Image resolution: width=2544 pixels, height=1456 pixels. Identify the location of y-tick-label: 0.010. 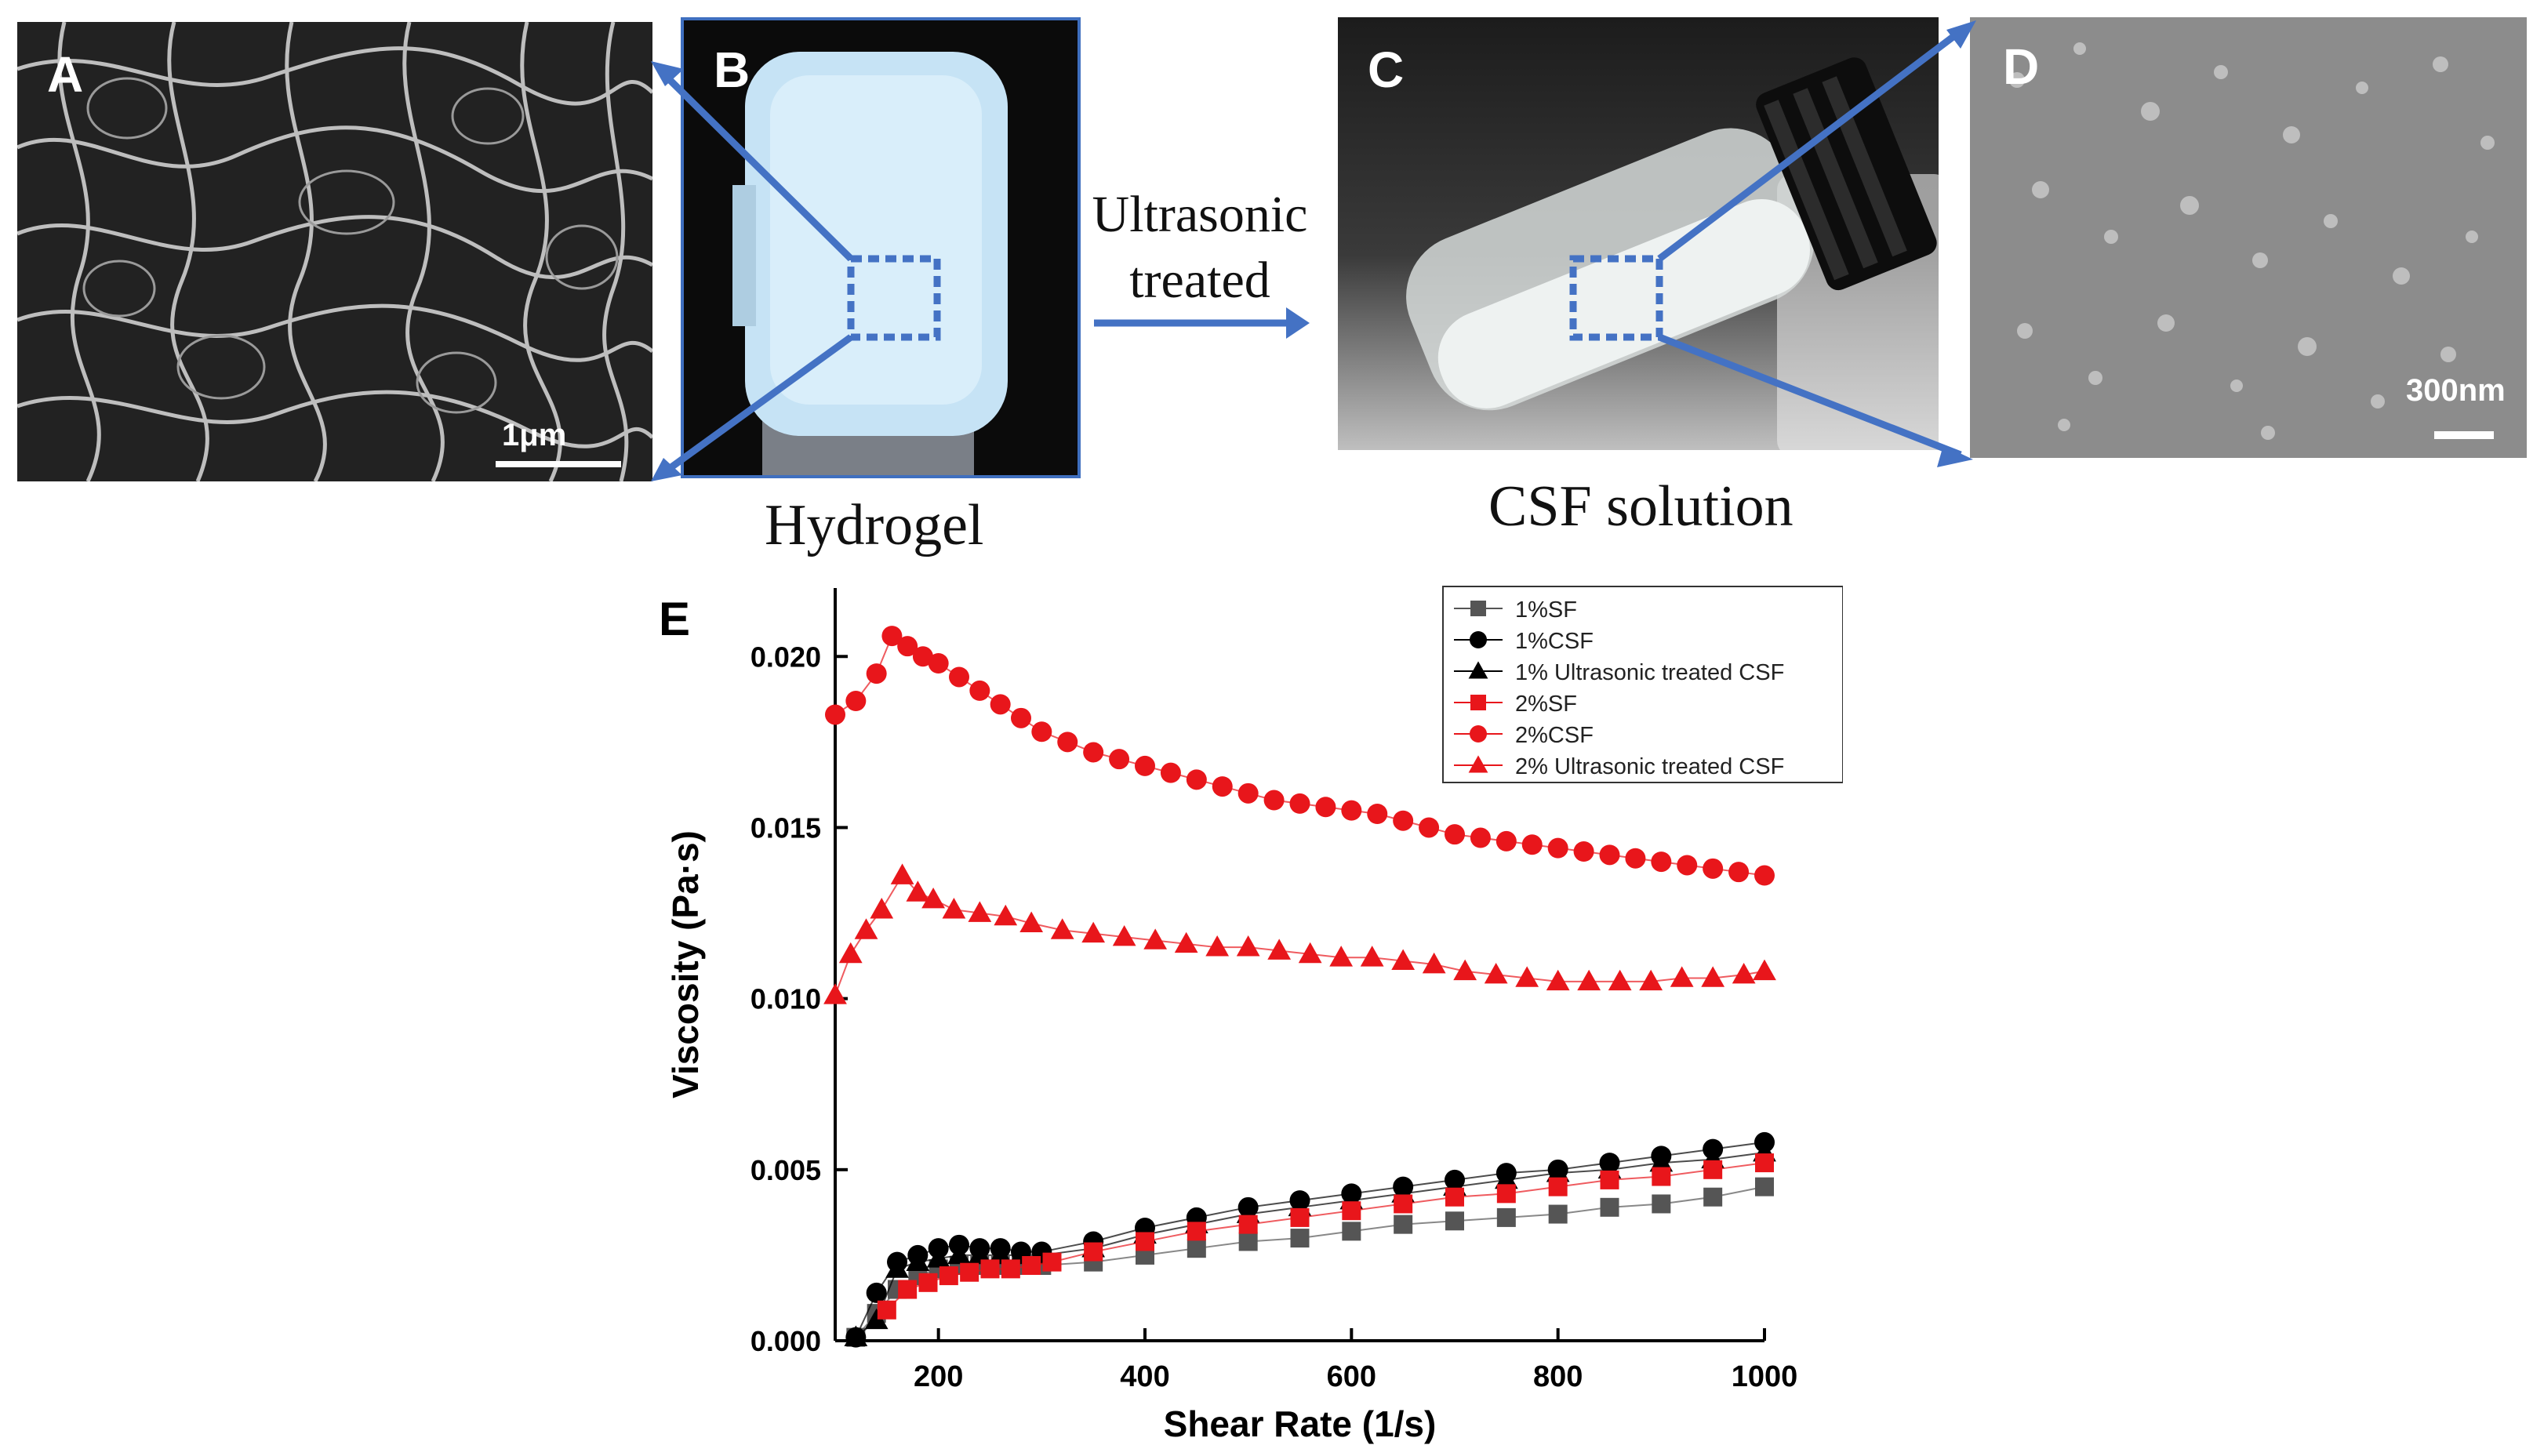
(785, 999).